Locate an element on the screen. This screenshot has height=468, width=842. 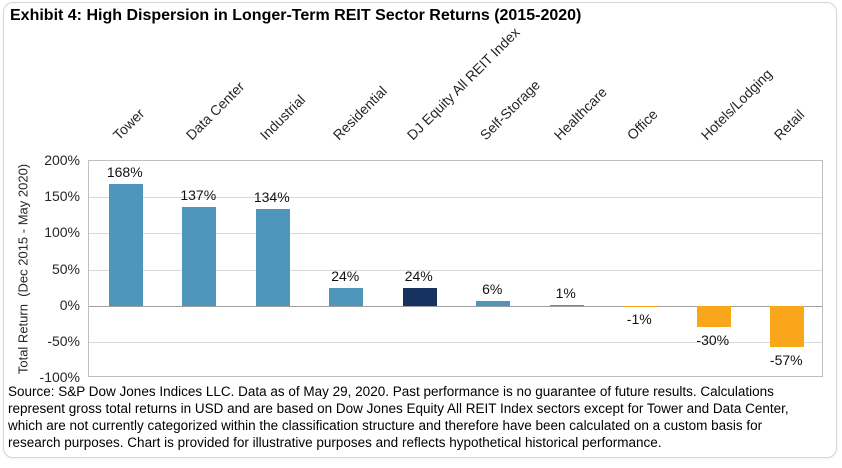
bar-value-label: -1% is located at coordinates (639, 319).